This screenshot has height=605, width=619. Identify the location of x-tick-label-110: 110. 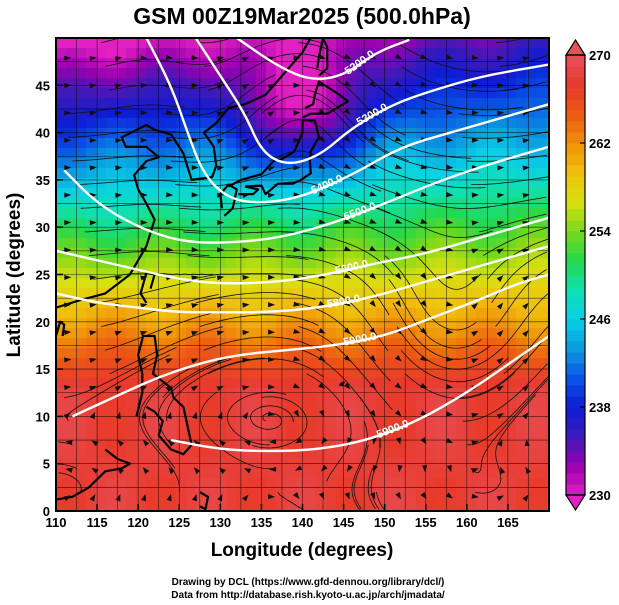
(56, 522).